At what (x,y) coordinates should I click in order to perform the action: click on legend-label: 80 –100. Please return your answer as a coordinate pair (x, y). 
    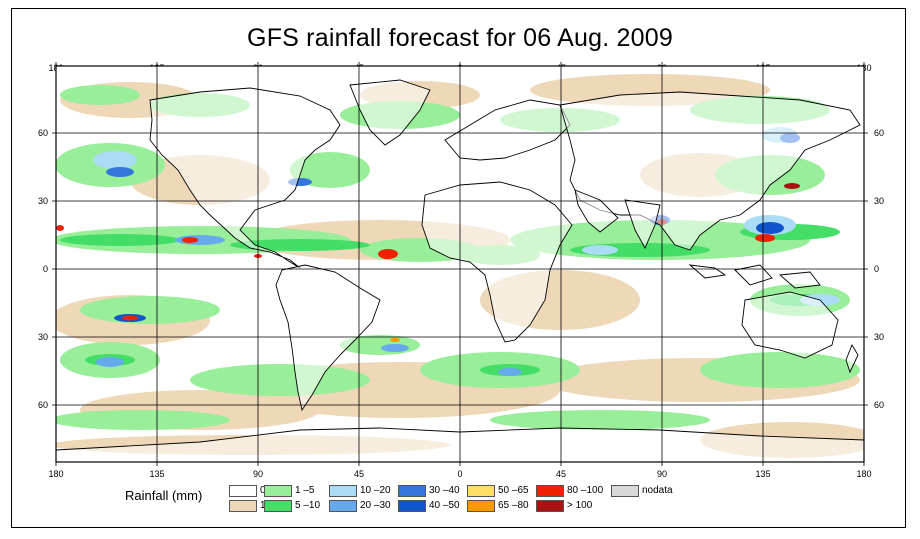
    Looking at the image, I should click on (585, 490).